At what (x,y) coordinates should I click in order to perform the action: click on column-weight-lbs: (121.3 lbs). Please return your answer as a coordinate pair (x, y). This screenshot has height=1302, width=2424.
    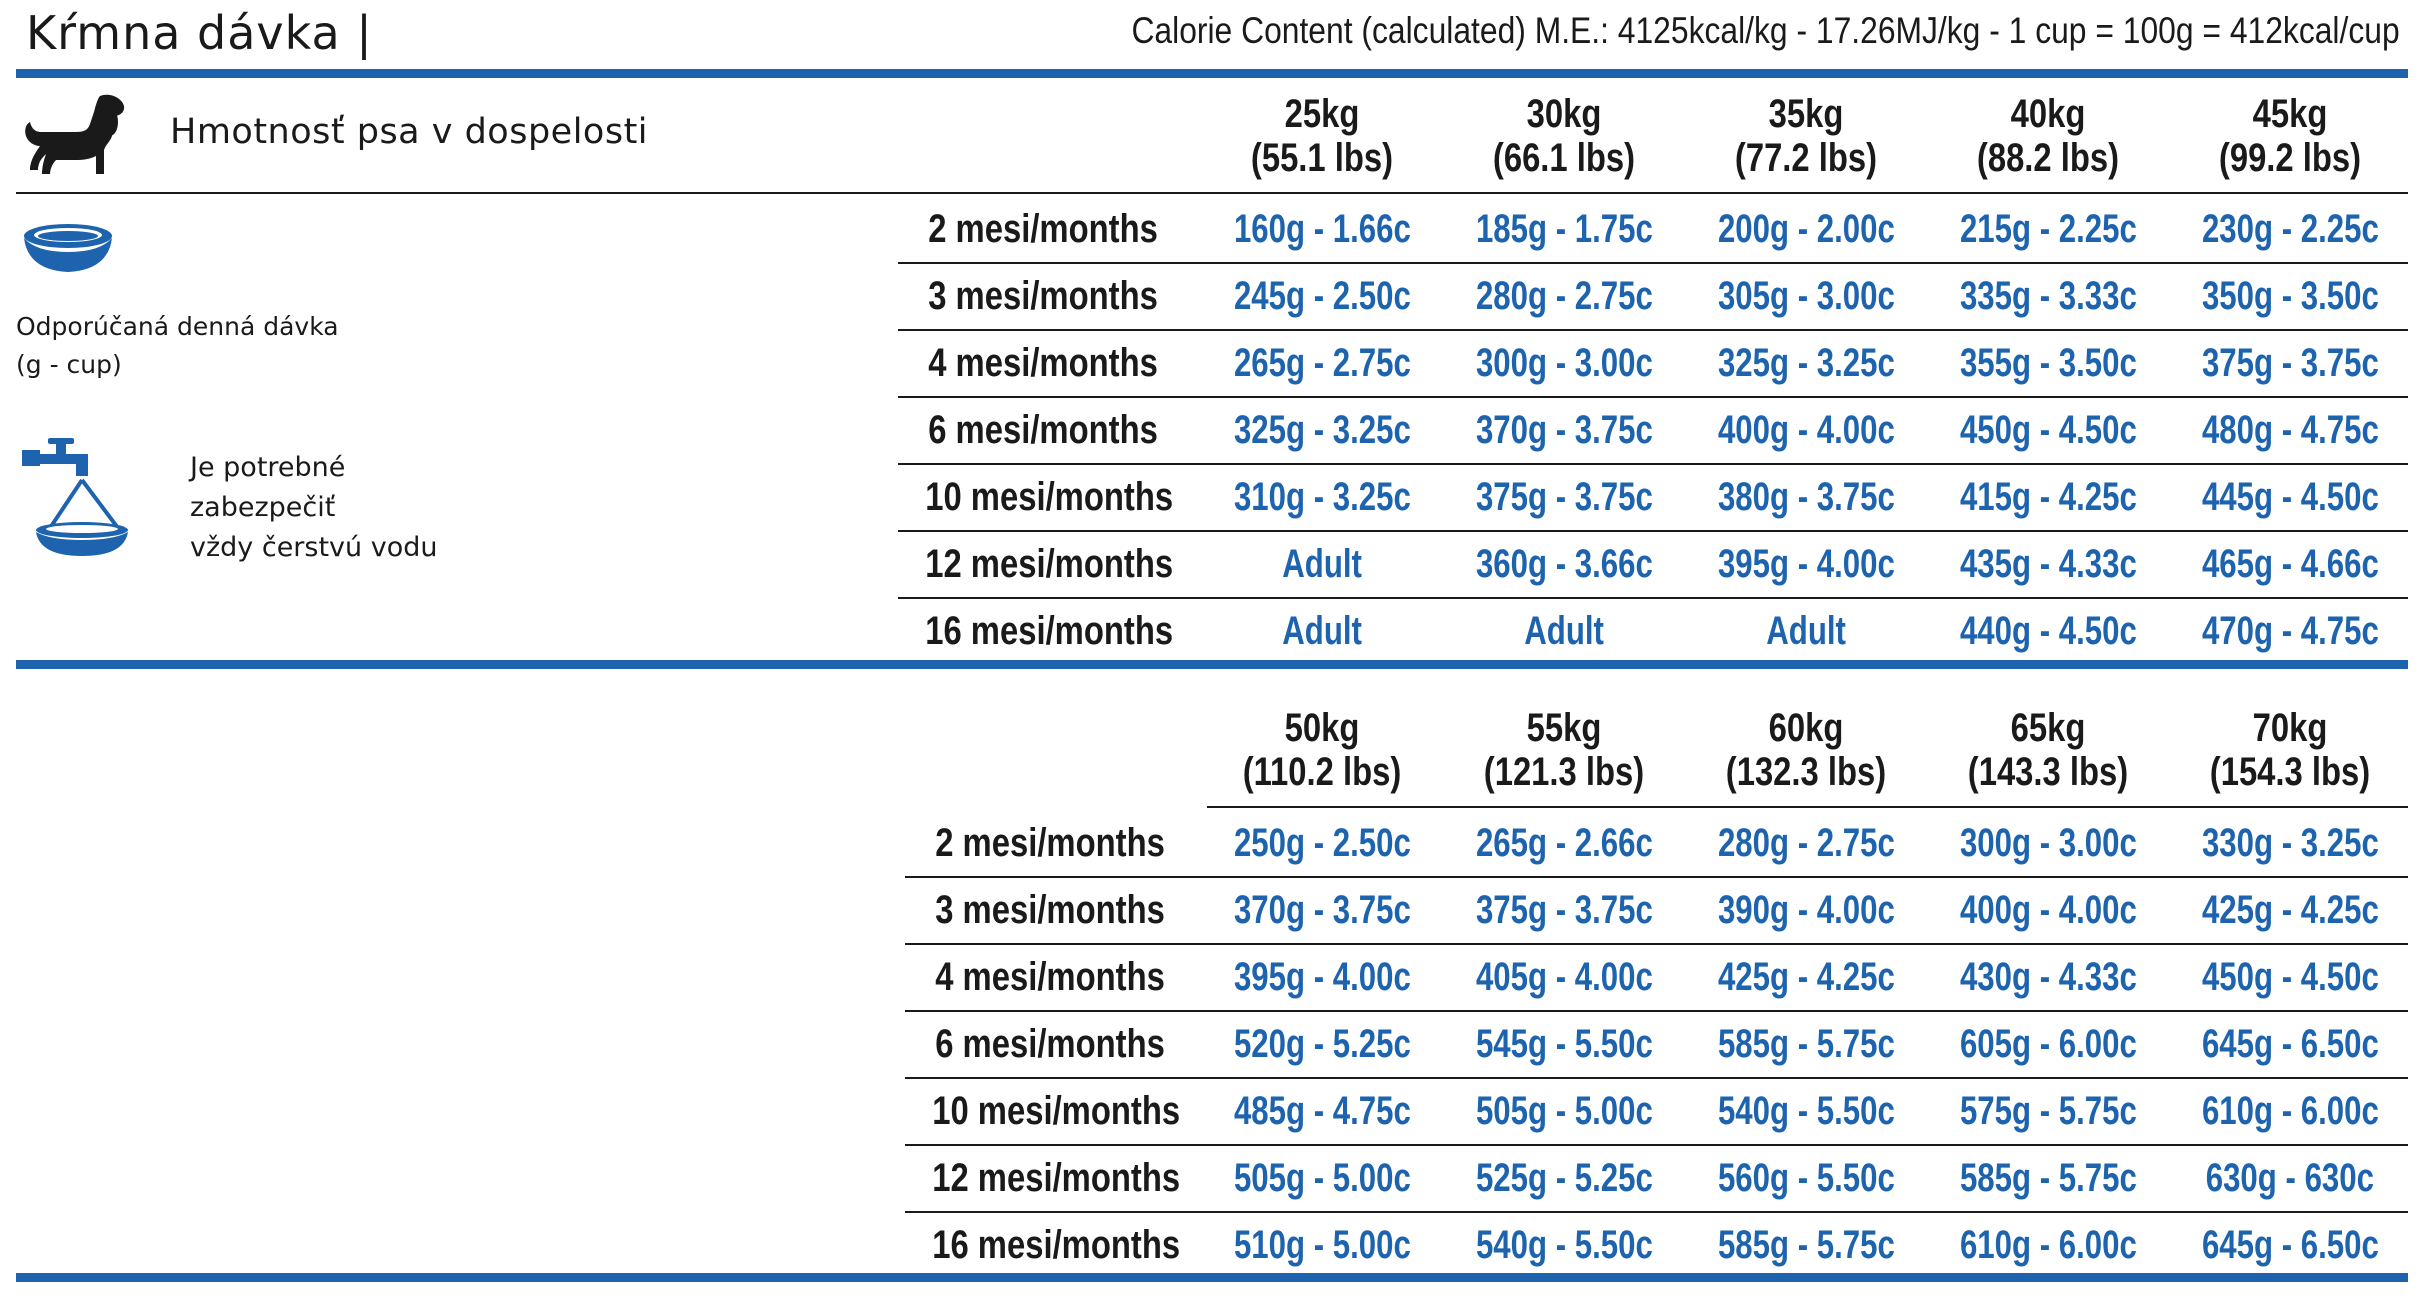
    Looking at the image, I should click on (1564, 772).